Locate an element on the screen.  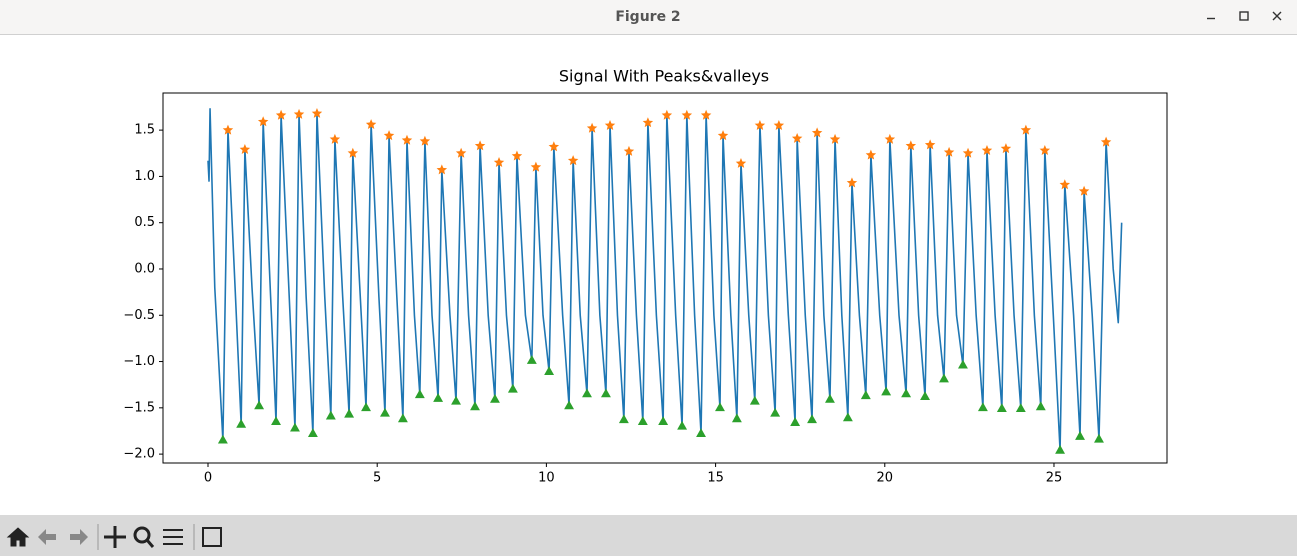
home-button is located at coordinates (18, 537).